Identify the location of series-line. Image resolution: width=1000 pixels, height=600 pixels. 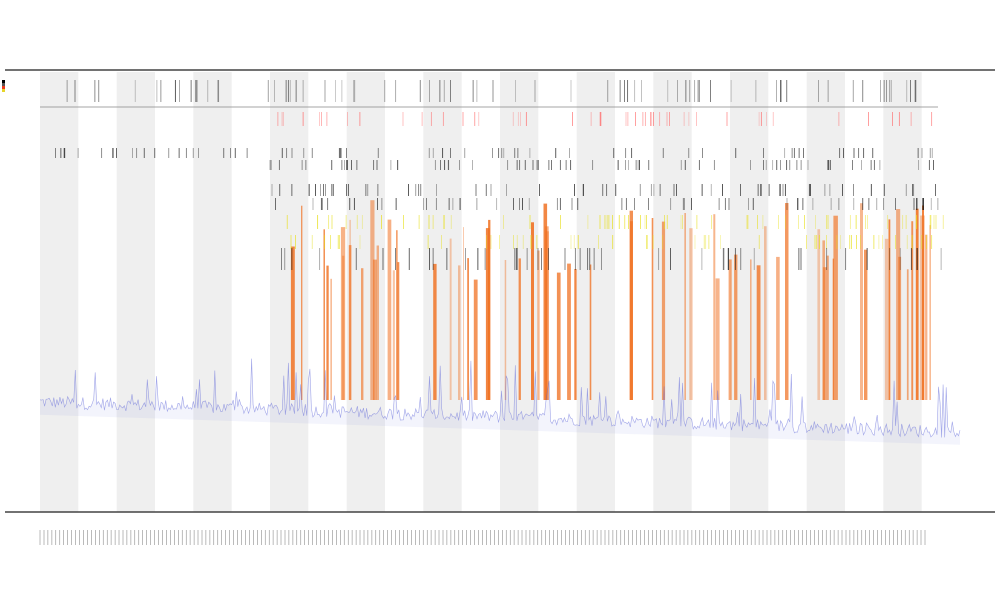
(500, 398).